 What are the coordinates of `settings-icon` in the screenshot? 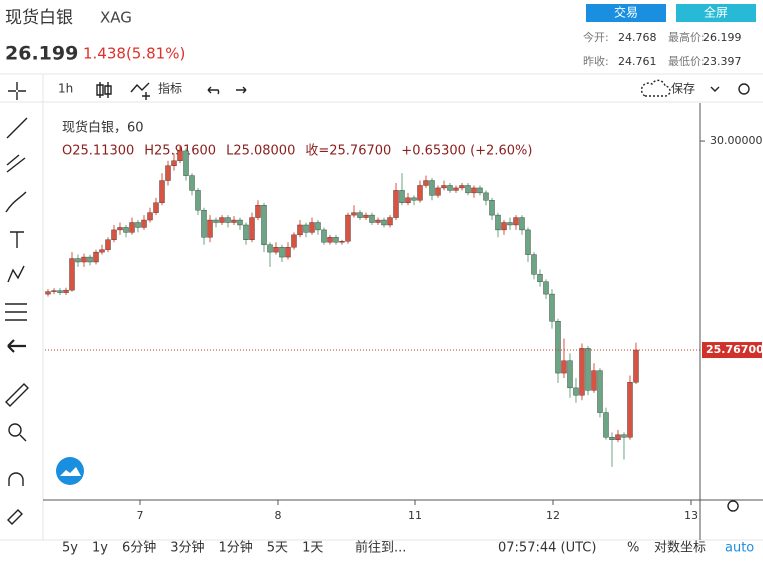 It's located at (744, 89).